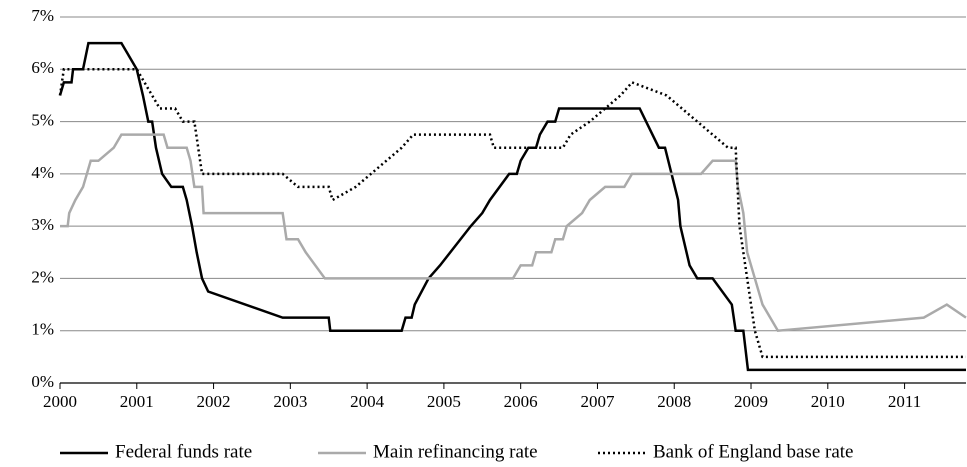 Image resolution: width=967 pixels, height=467 pixels. Describe the element at coordinates (42, 172) in the screenshot. I see `y-tick-label: 4%` at that location.